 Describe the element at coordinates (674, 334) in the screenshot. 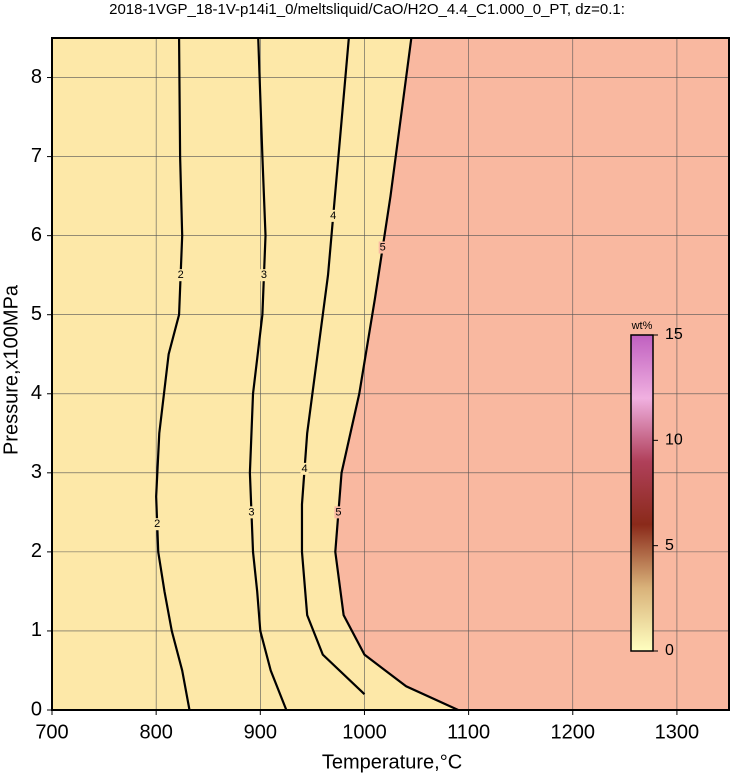

I see `colorbar-tick-label: 15` at that location.